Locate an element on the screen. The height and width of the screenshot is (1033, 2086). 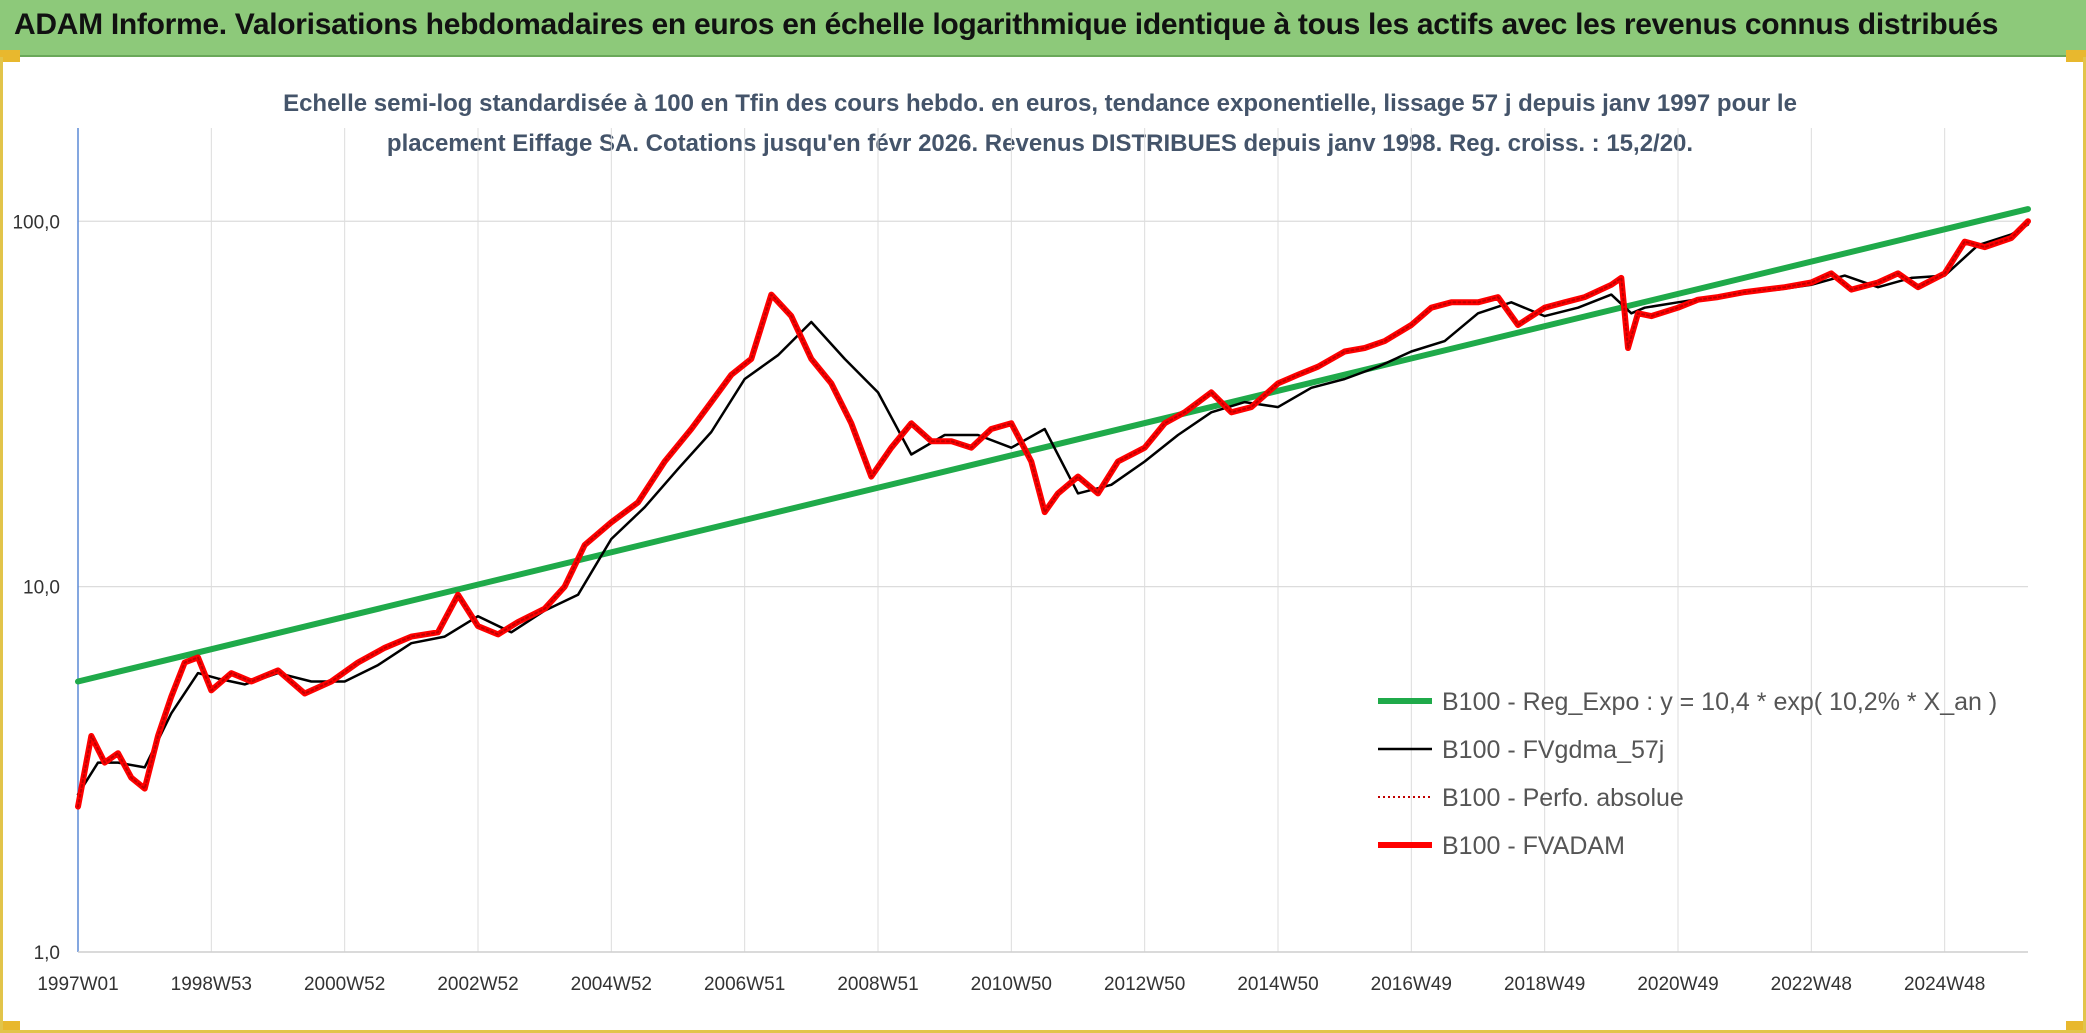
x-tick-label: 2006W51 is located at coordinates (744, 984).